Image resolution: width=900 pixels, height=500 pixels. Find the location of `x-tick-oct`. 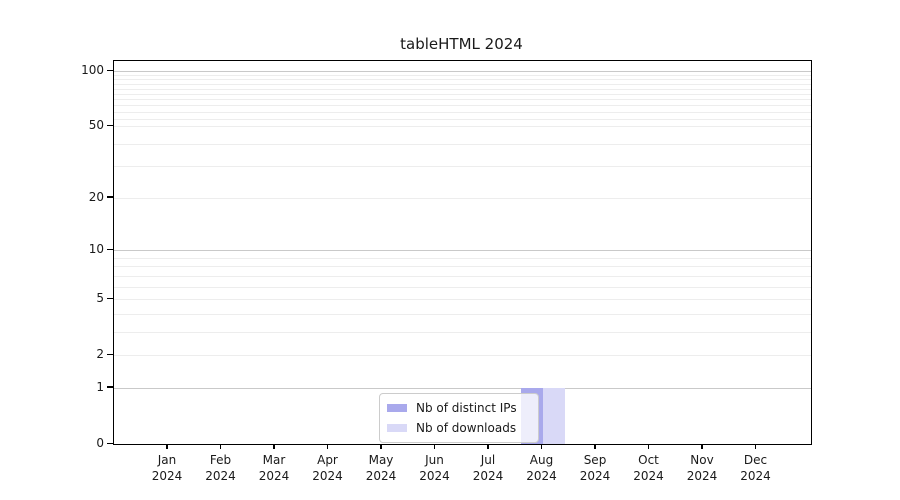

x-tick-oct is located at coordinates (648, 447).